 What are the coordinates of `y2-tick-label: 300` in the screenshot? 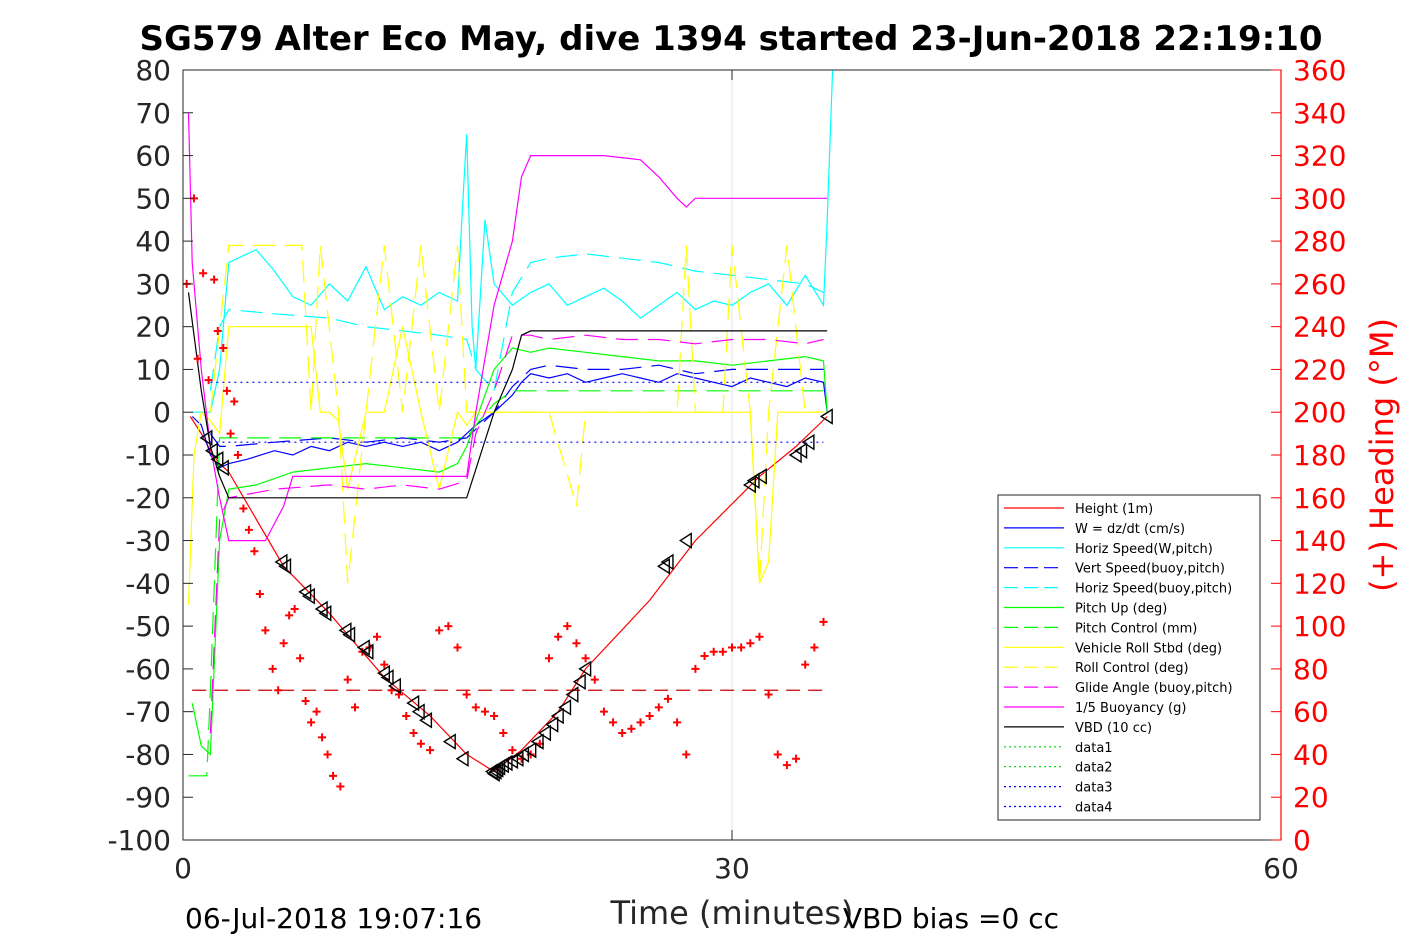 It's located at (1319, 198).